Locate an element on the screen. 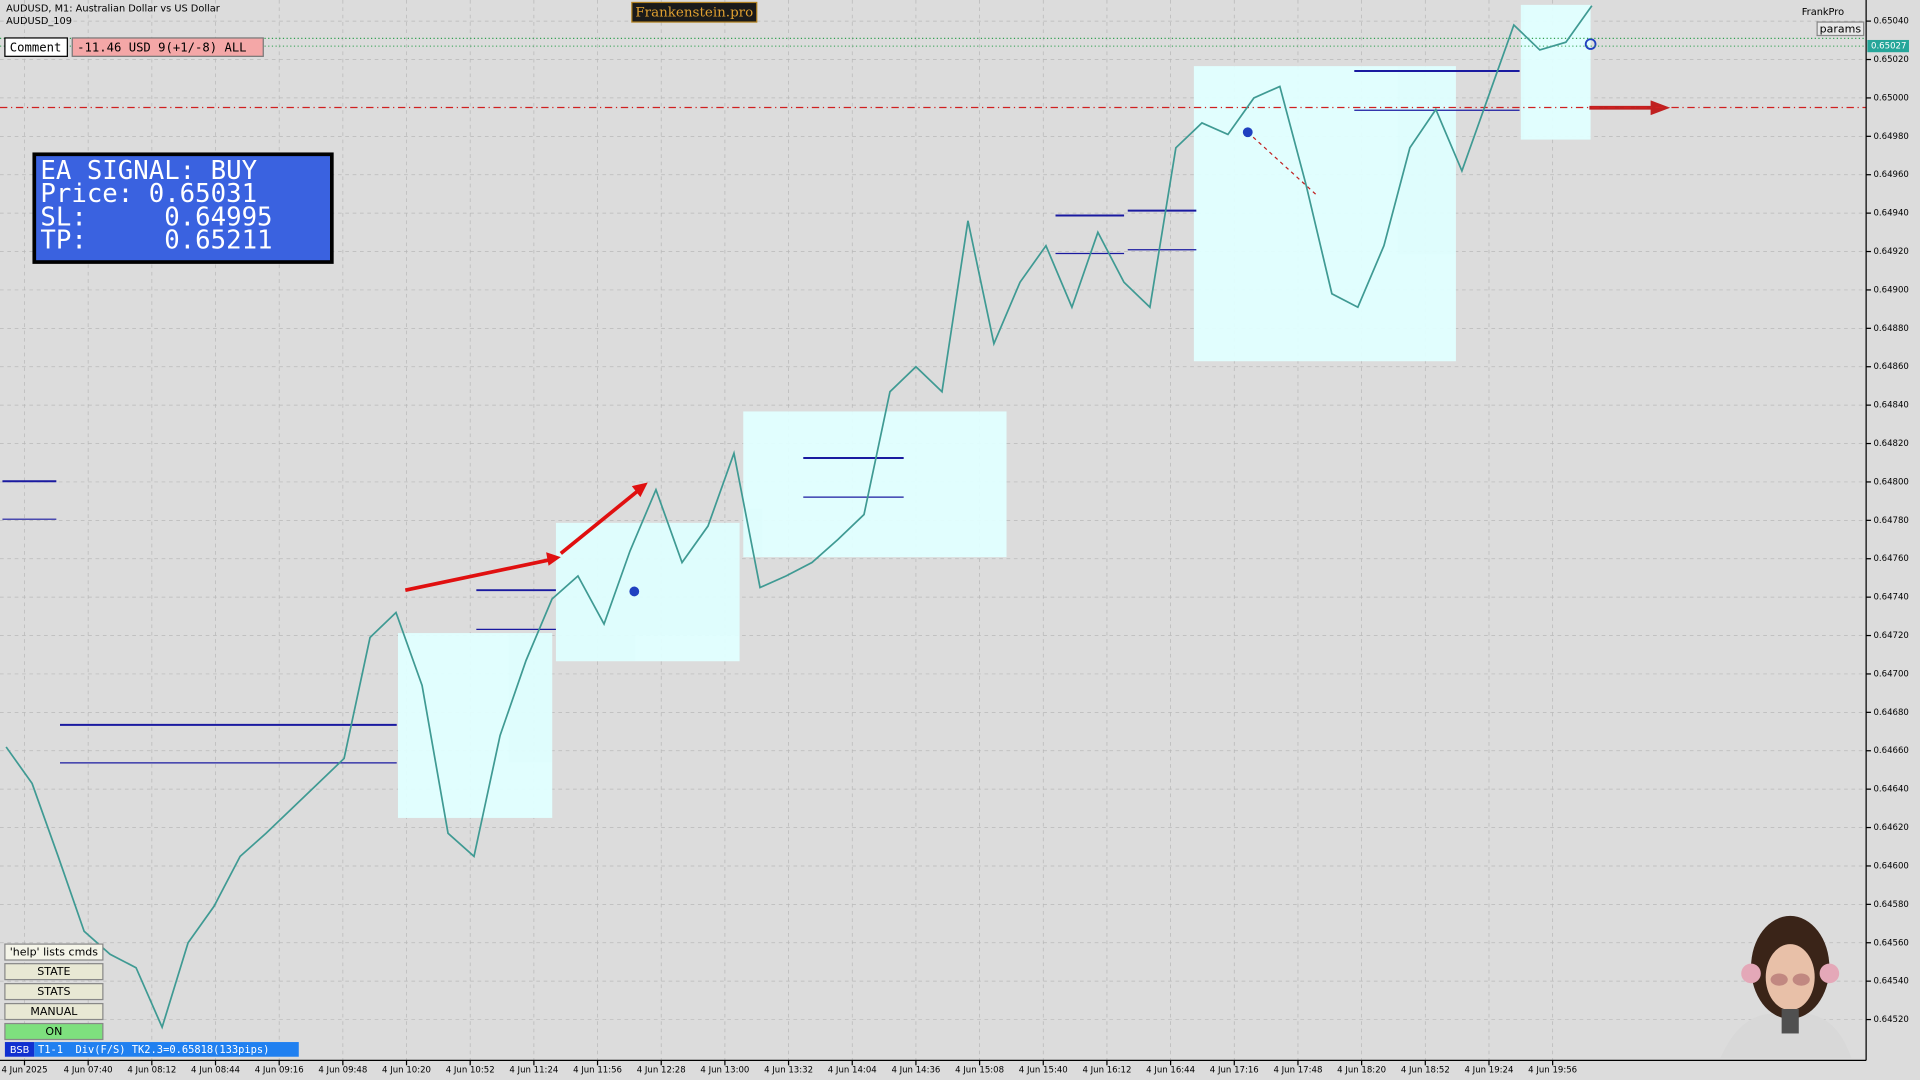 Image resolution: width=1920 pixels, height=1080 pixels. y-tick-label: 0.65020 is located at coordinates (1890, 60).